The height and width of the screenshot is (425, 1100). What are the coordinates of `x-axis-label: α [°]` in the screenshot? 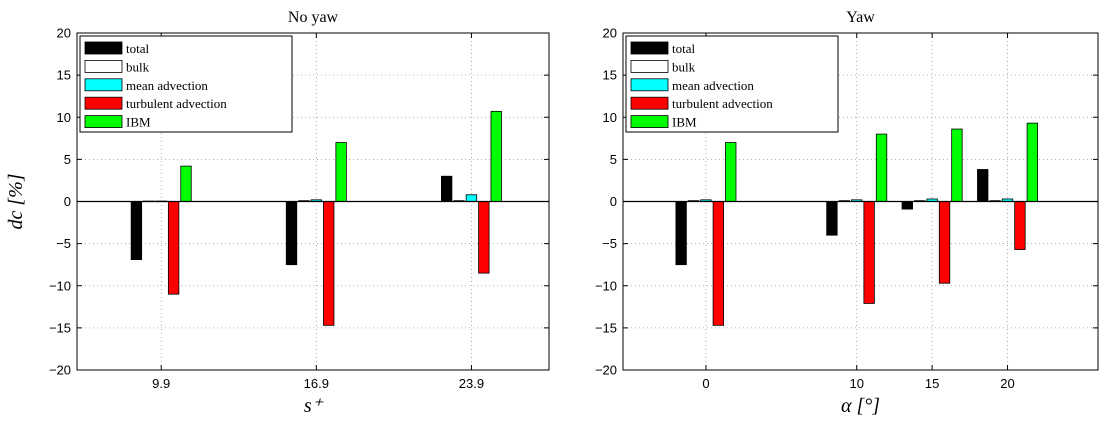 It's located at (860, 406).